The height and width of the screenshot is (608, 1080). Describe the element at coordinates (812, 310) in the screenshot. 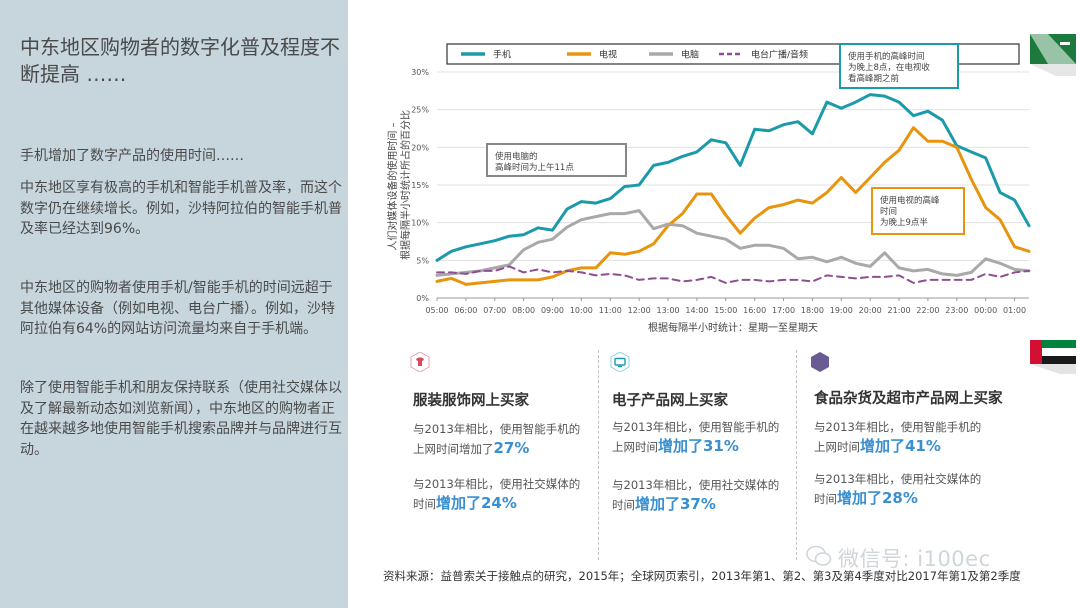

I see `x-tick-label: 18:00` at that location.